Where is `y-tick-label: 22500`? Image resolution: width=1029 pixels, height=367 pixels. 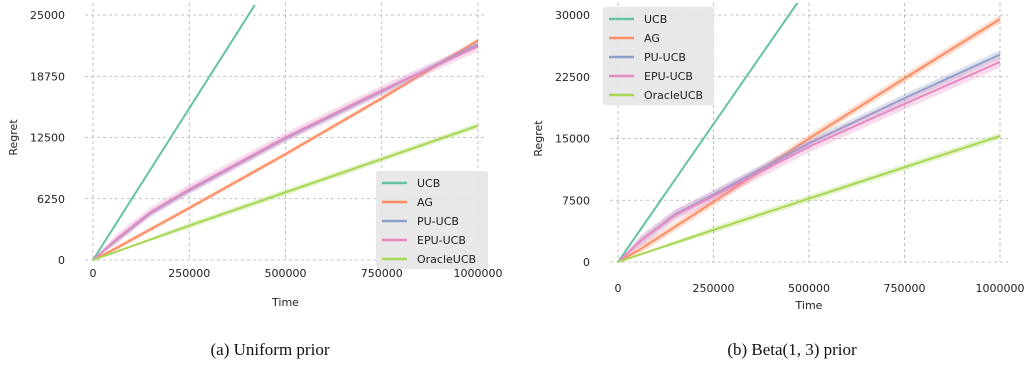 y-tick-label: 22500 is located at coordinates (572, 77).